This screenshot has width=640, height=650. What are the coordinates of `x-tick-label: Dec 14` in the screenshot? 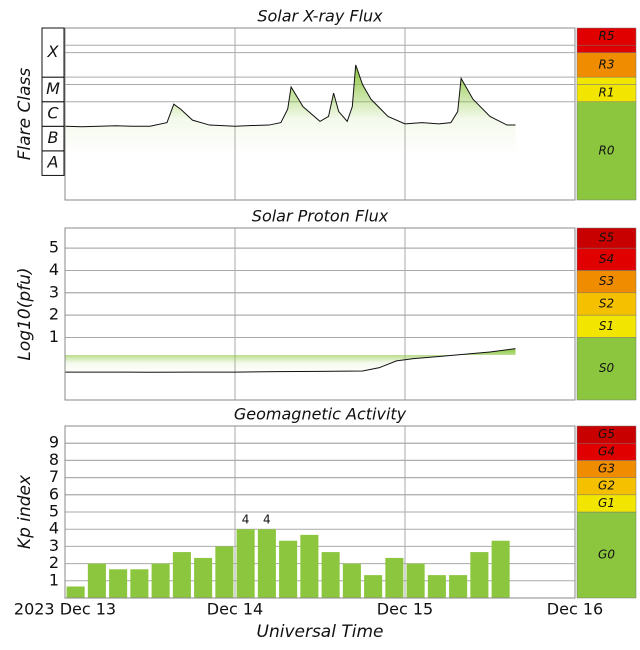 It's located at (235, 609).